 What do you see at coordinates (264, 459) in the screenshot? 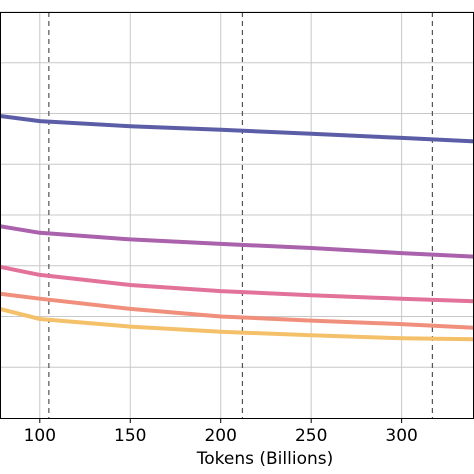
I see `x-axis-label: Tokens (Billions)` at bounding box center [264, 459].